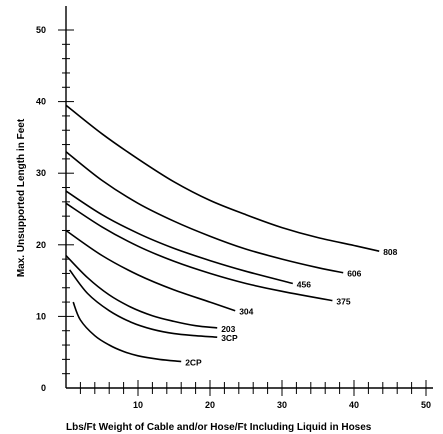  Describe the element at coordinates (41, 102) in the screenshot. I see `y-tick-label: 40` at that location.